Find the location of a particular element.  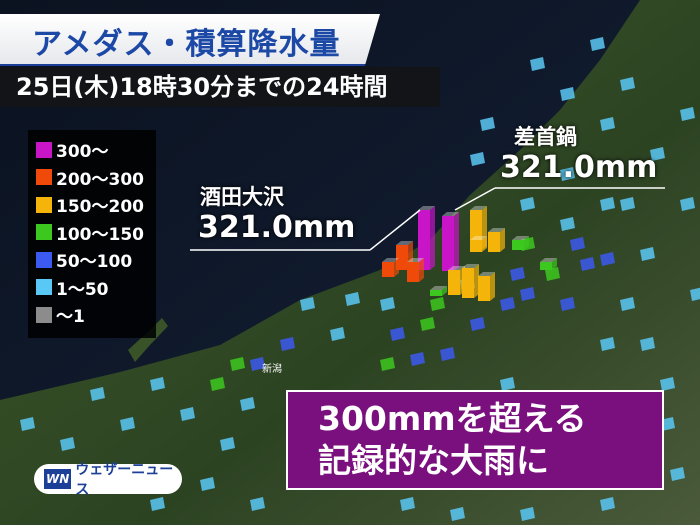

headline-line-1: 300mmを超える is located at coordinates (452, 418).